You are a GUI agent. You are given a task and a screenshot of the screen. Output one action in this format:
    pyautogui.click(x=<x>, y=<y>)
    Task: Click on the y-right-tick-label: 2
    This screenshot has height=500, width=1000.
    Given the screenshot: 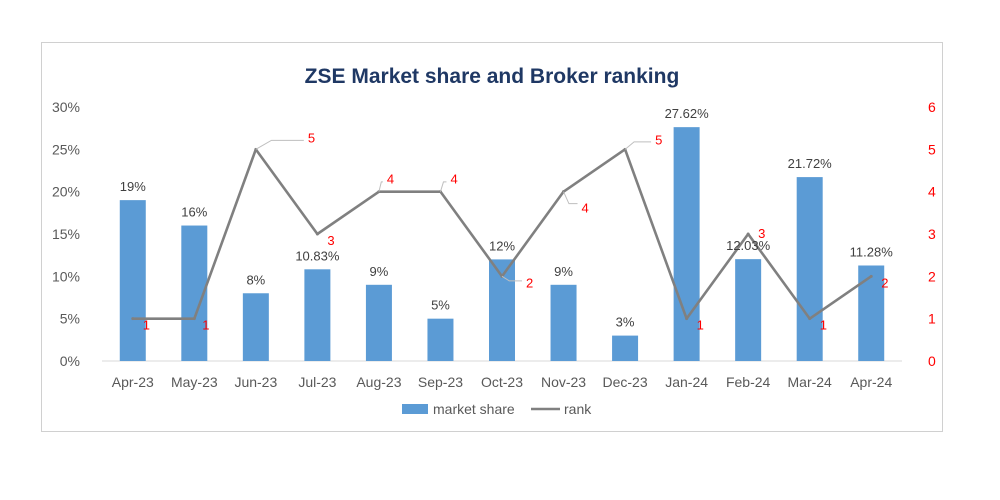 What is the action you would take?
    pyautogui.click(x=932, y=276)
    